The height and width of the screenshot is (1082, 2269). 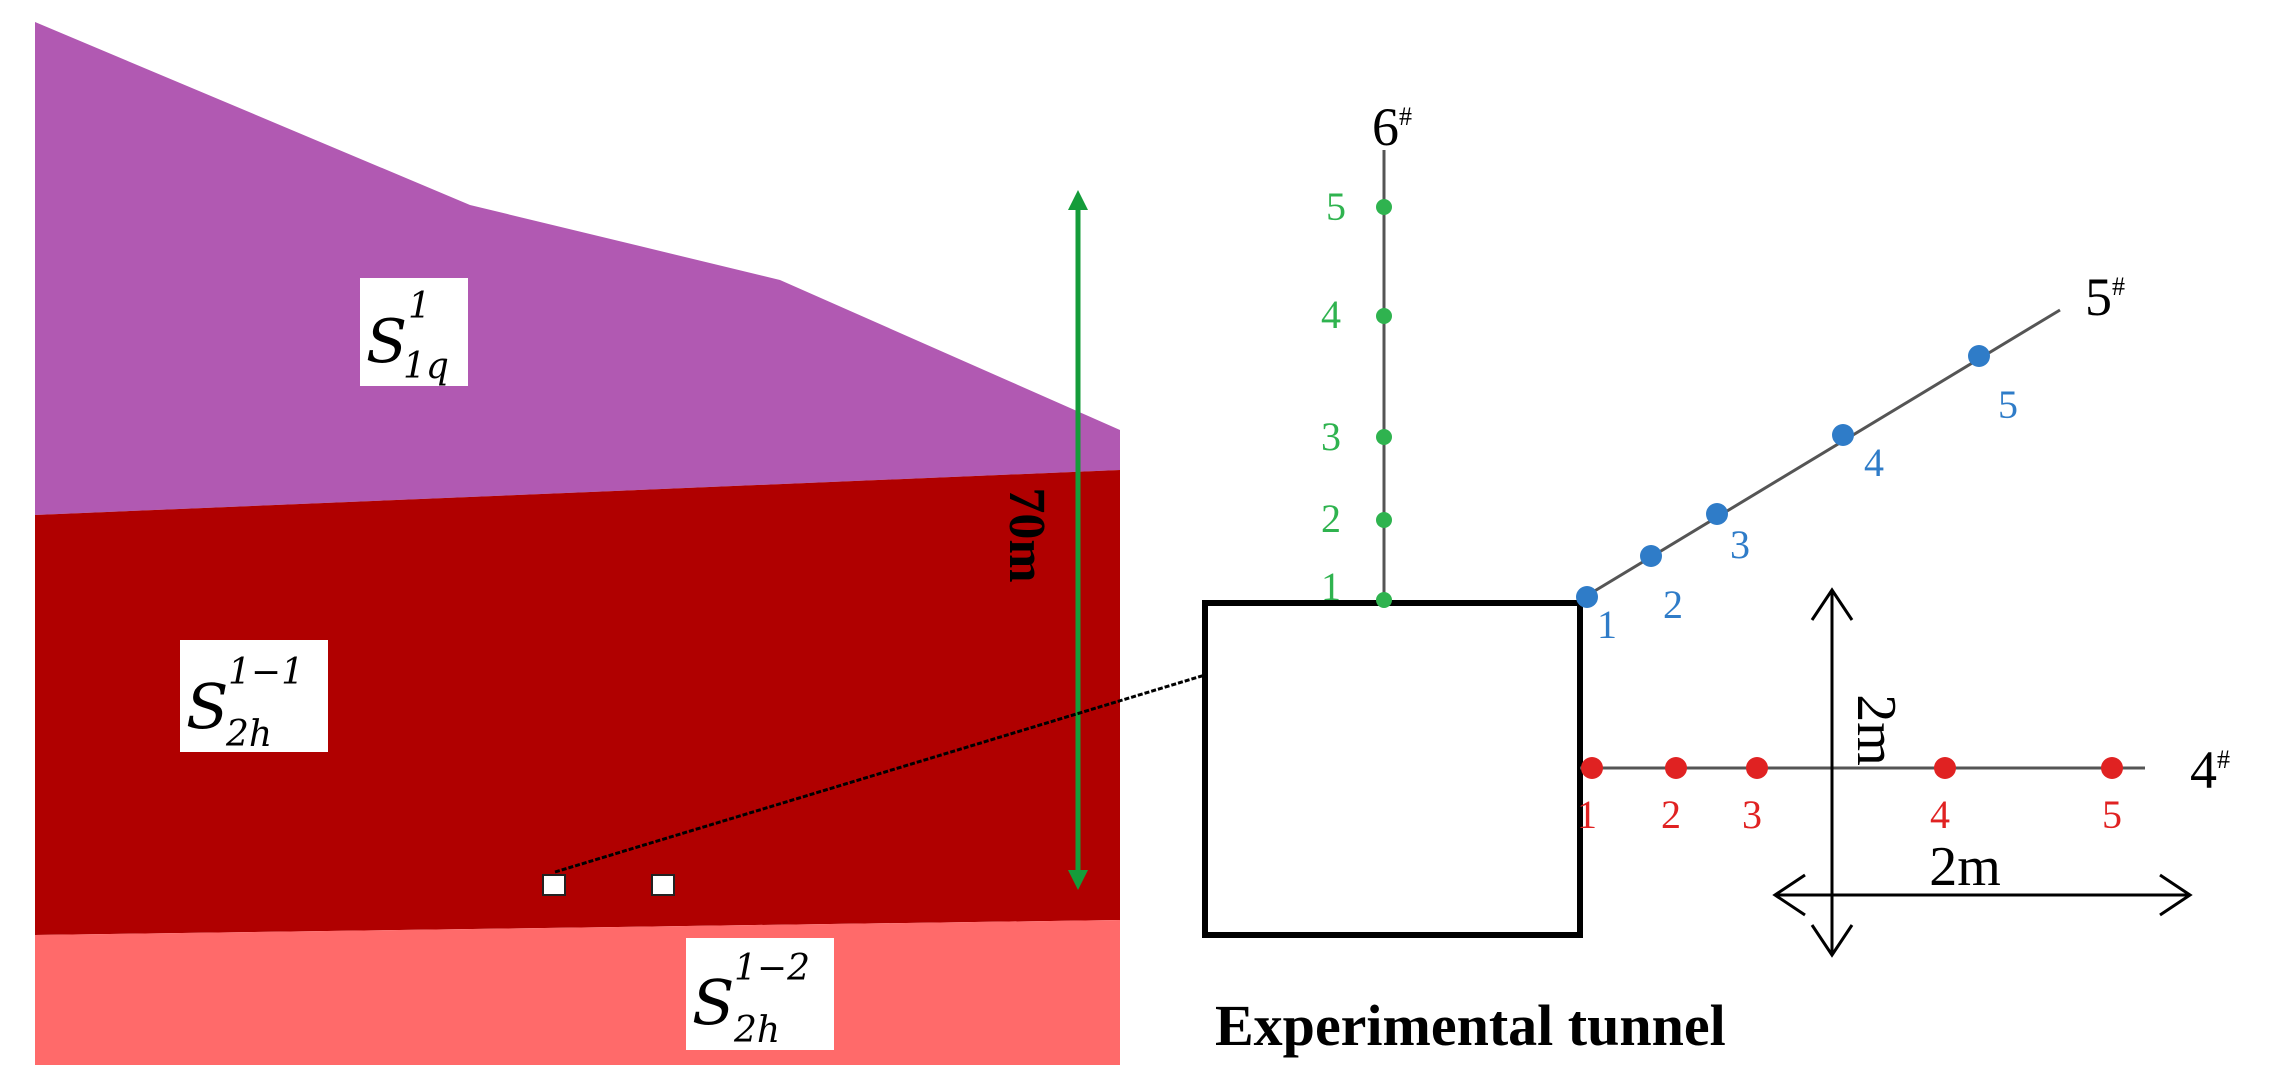 What do you see at coordinates (1740, 544) in the screenshot?
I see `borehole-5-point-label-3: 3` at bounding box center [1740, 544].